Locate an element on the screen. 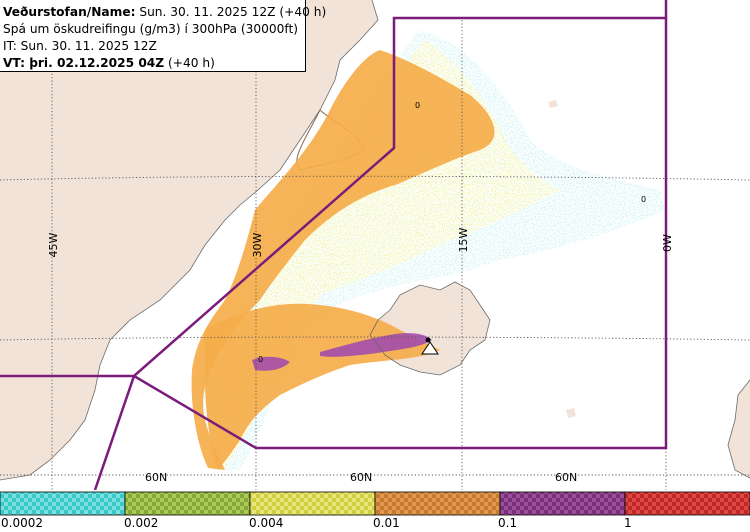  longitude-label-45w: 45W is located at coordinates (53, 244).